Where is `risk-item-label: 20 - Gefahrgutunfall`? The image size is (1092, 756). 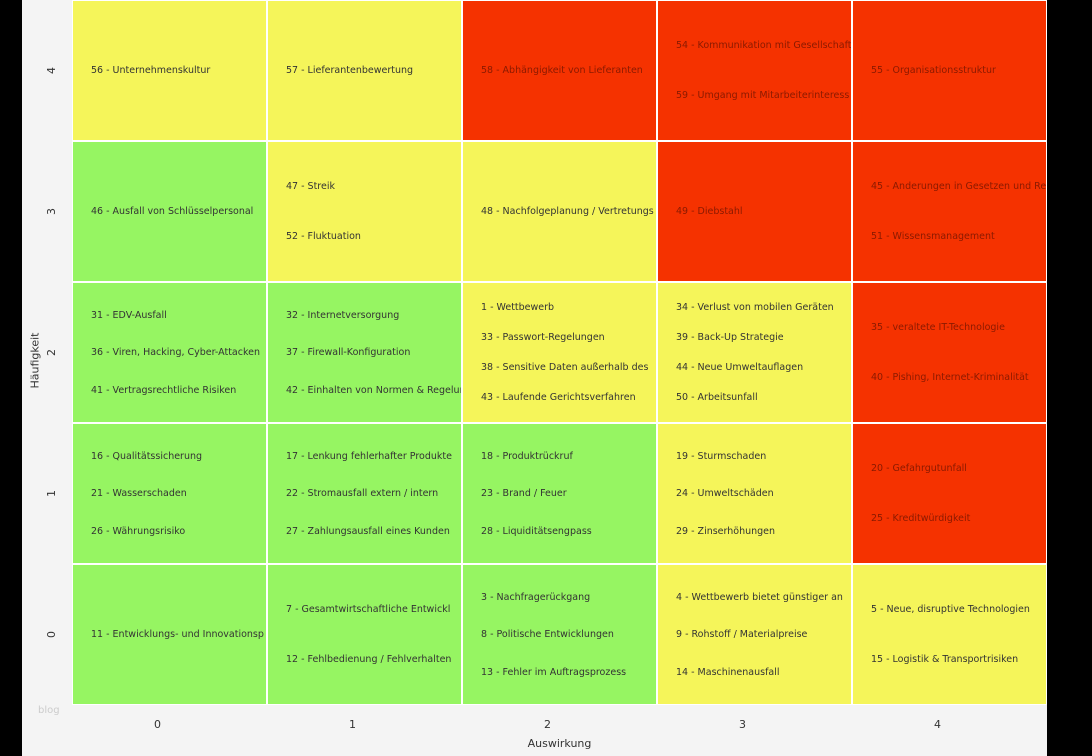 risk-item-label: 20 - Gefahrgutunfall is located at coordinates (919, 468).